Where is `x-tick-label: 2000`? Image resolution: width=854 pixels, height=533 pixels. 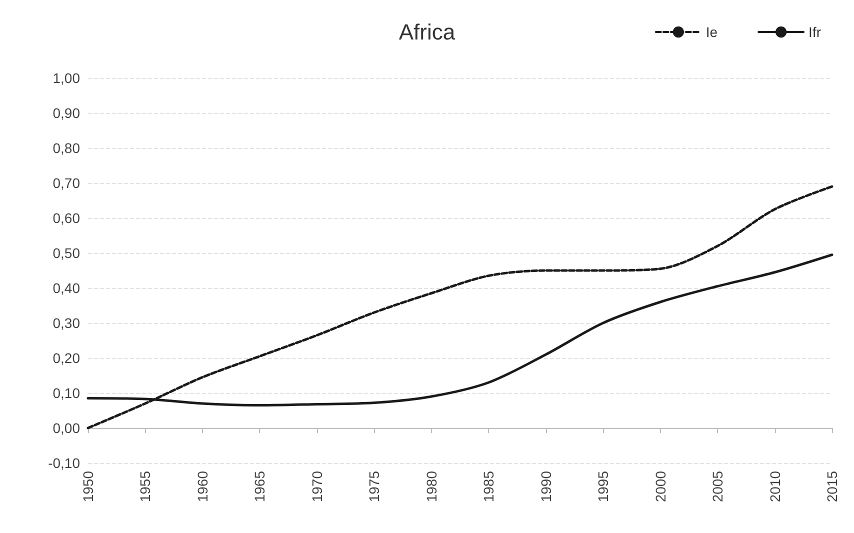
x-tick-label: 2000 is located at coordinates (660, 486).